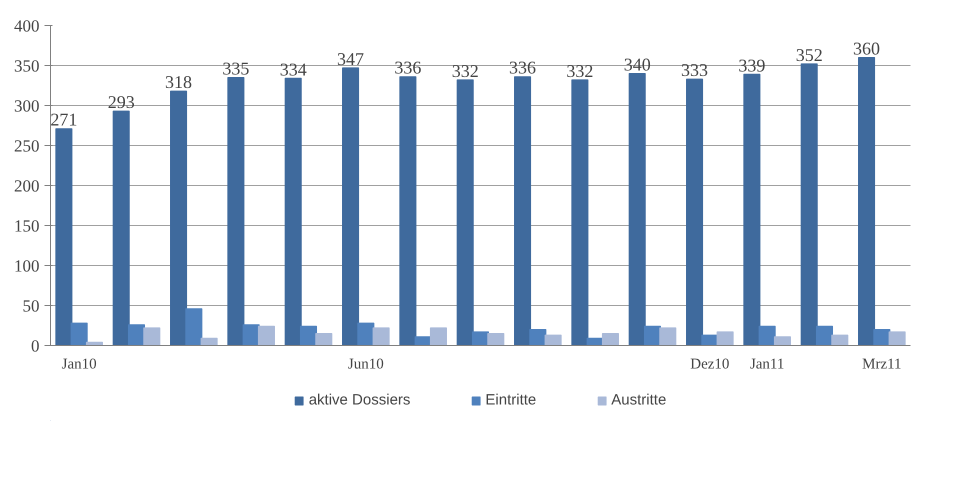 This screenshot has height=492, width=971. Describe the element at coordinates (752, 65) in the screenshot. I see `data-label: 339` at that location.